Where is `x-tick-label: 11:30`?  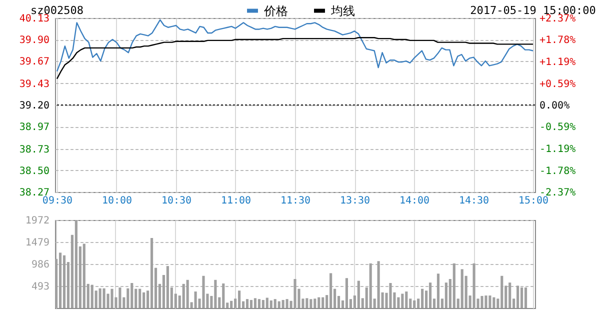
x-tick-label: 11:30 is located at coordinates (295, 201).